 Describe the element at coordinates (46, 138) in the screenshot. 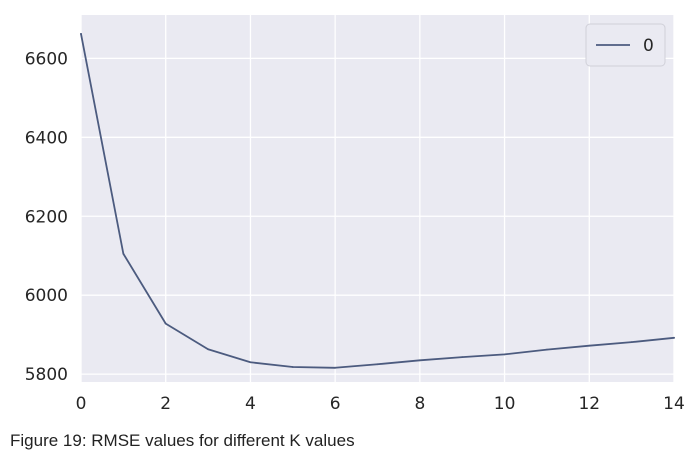

I see `y-tick-label: 6400` at that location.